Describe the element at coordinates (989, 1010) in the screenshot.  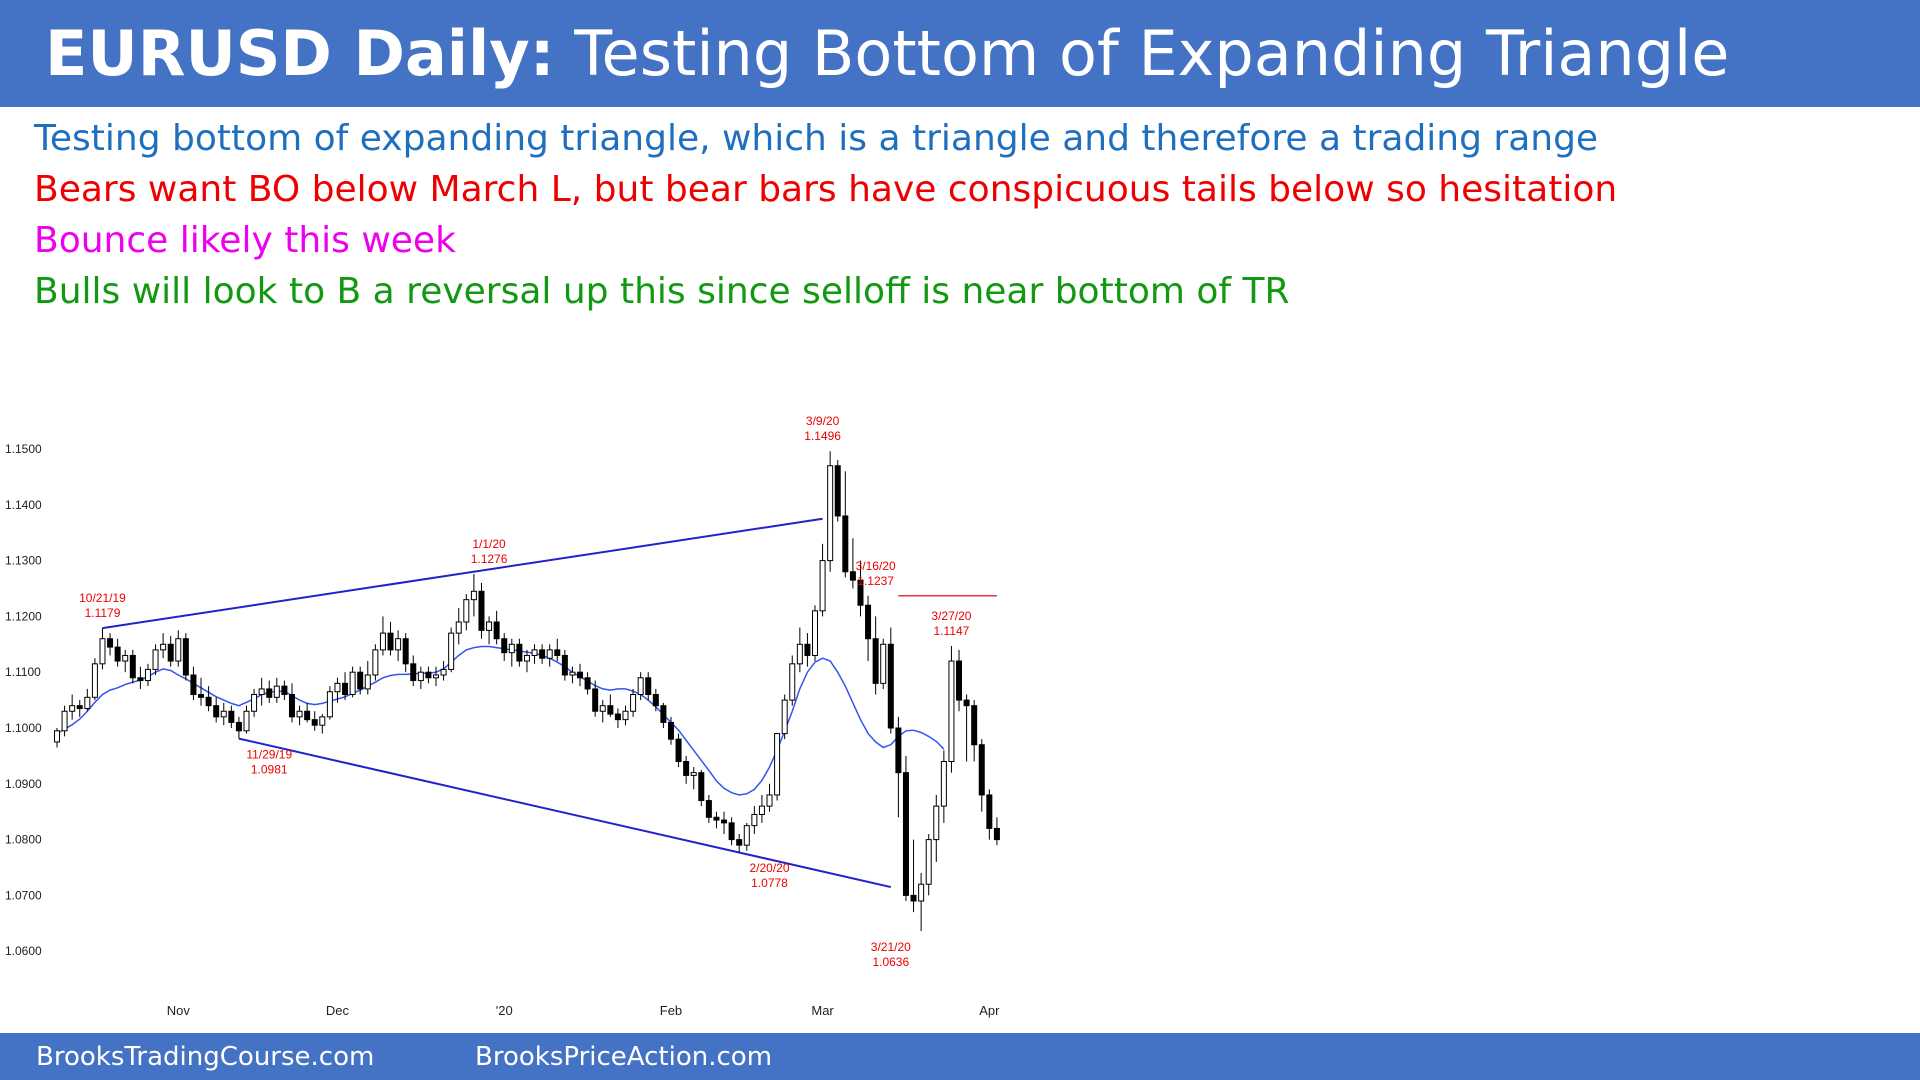
I see `x-tick-label: Apr` at that location.